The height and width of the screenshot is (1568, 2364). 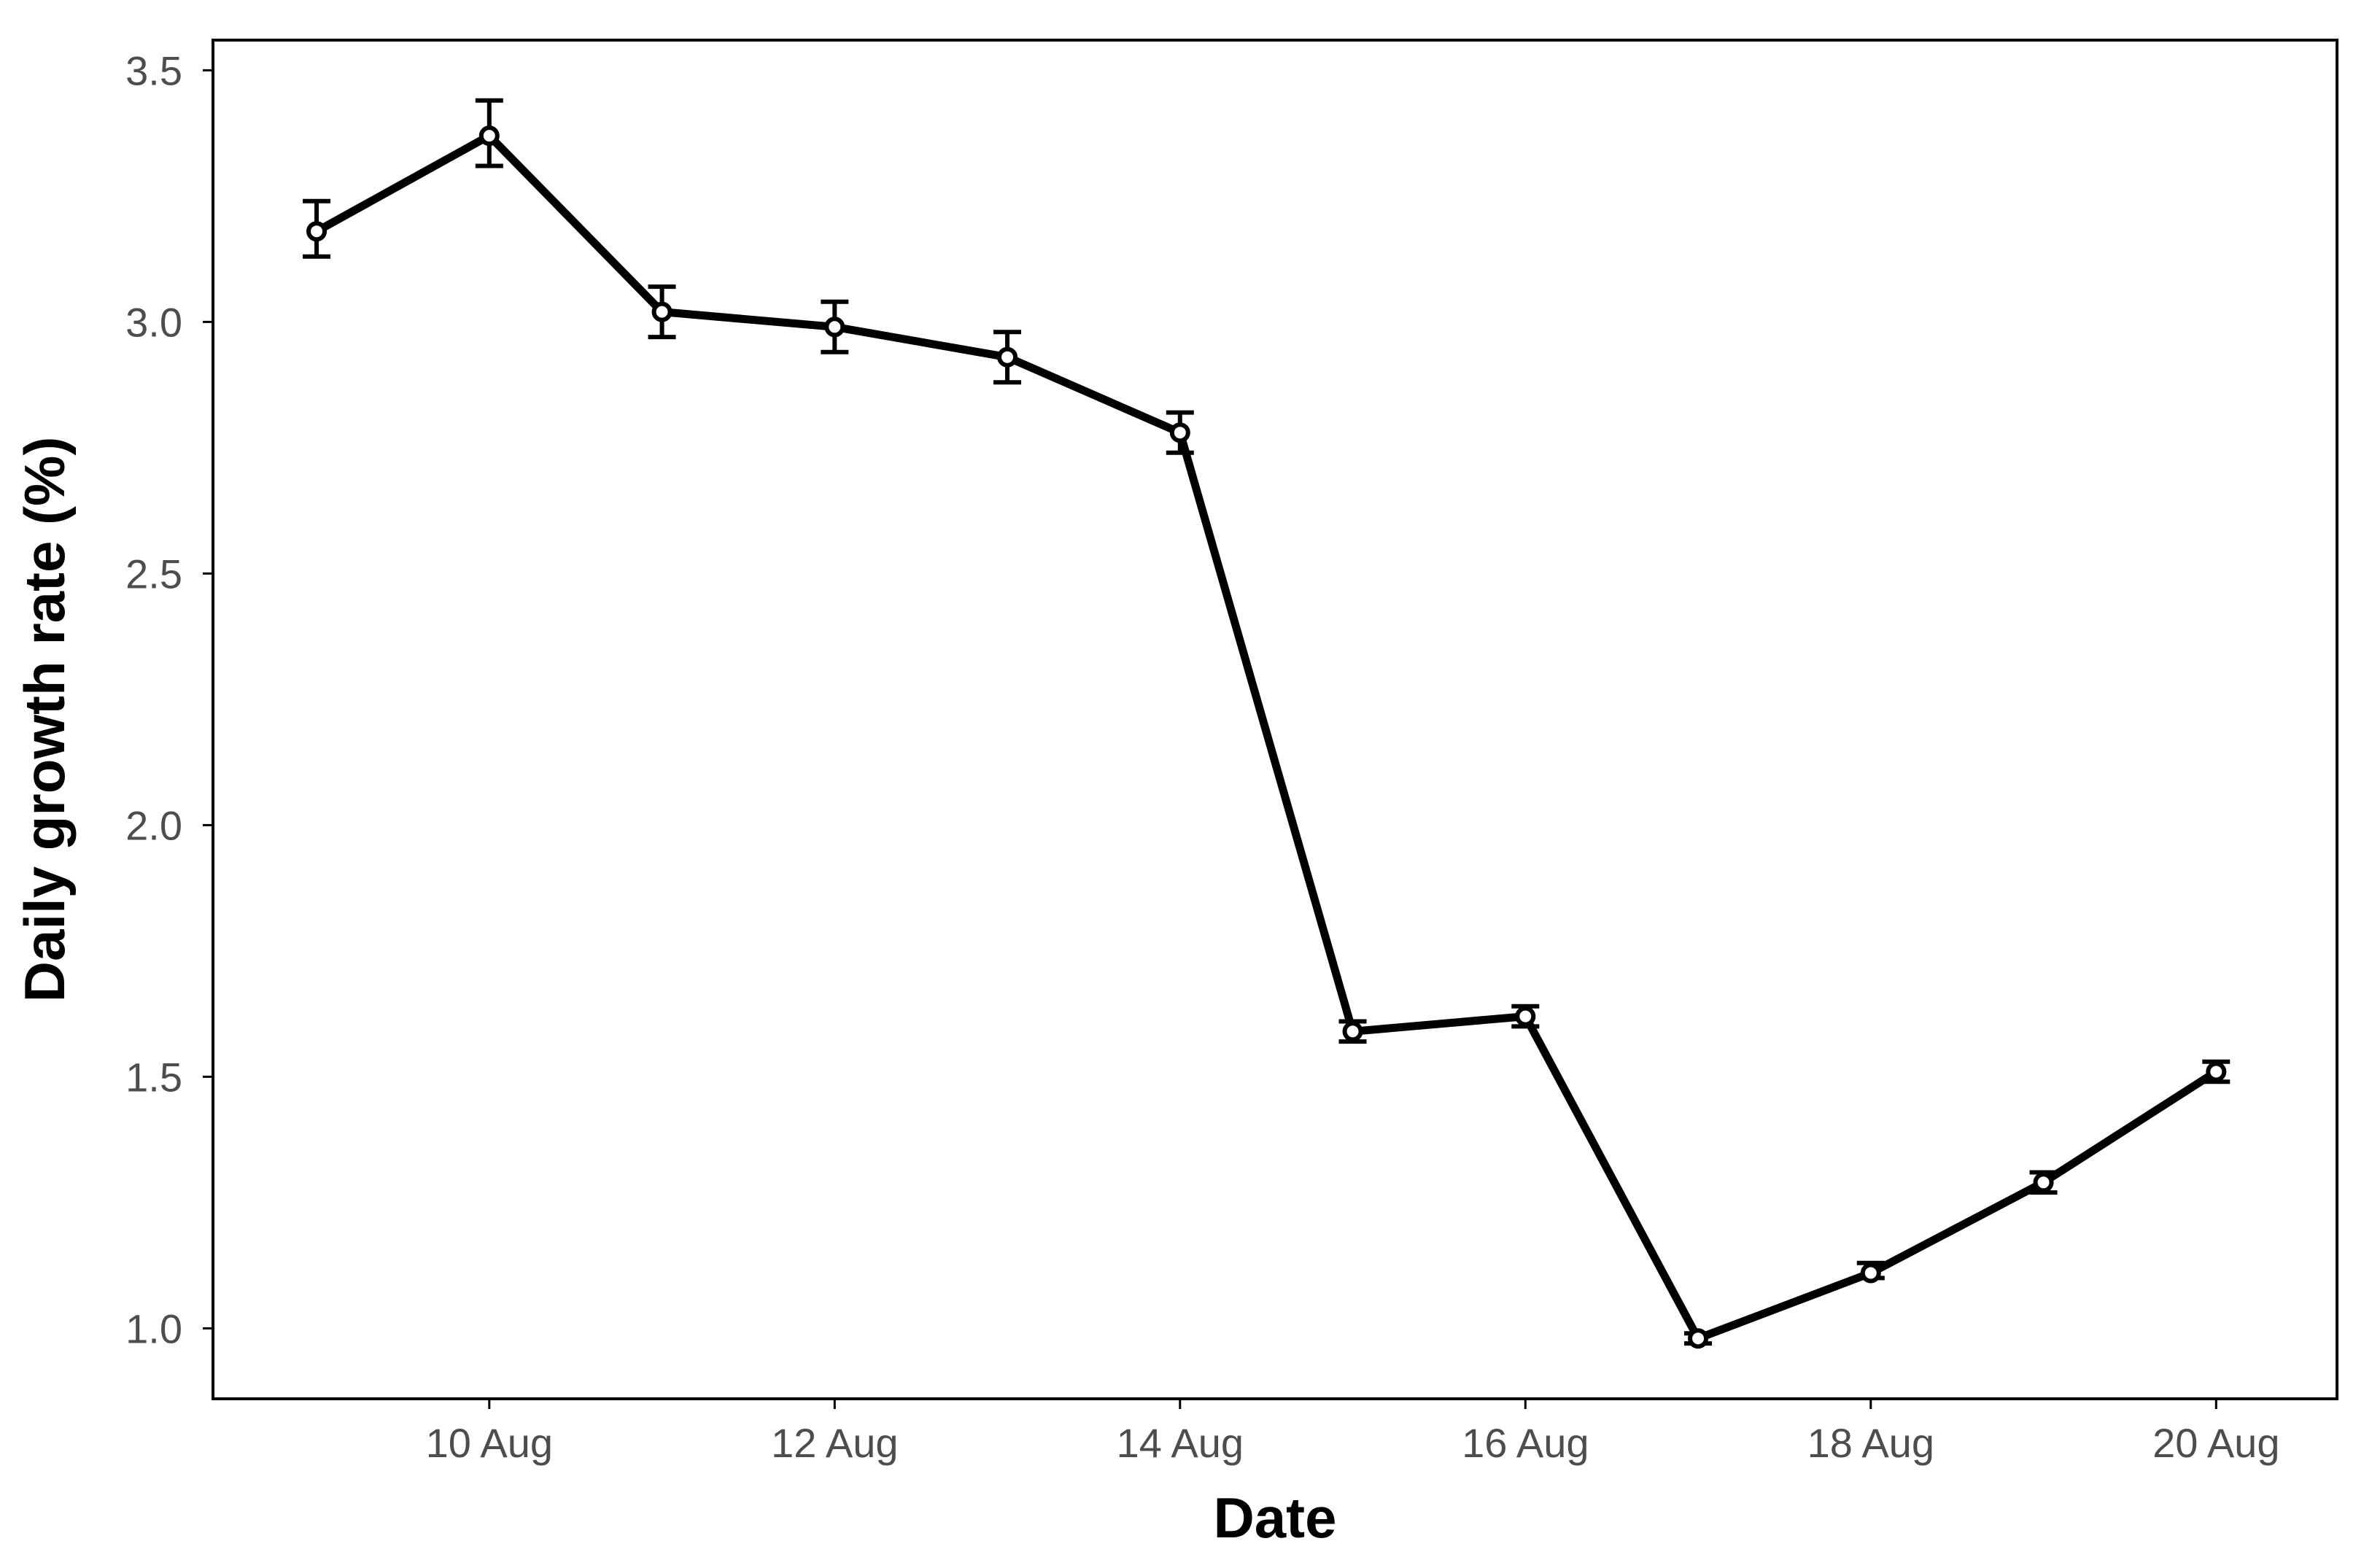 What do you see at coordinates (44, 720) in the screenshot?
I see `y-axis-title: Daily growth rate (%)` at bounding box center [44, 720].